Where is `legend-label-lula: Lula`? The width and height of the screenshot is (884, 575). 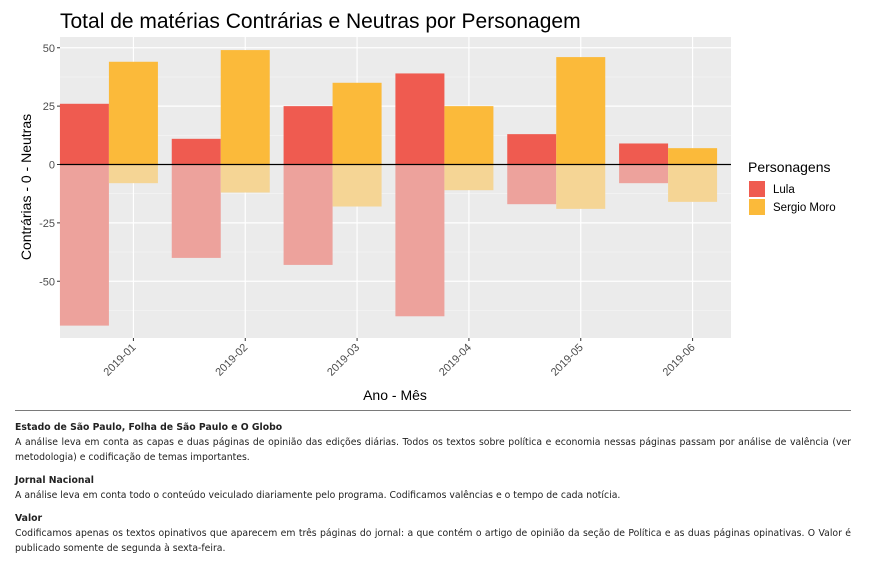
legend-label-lula: Lula is located at coordinates (784, 190).